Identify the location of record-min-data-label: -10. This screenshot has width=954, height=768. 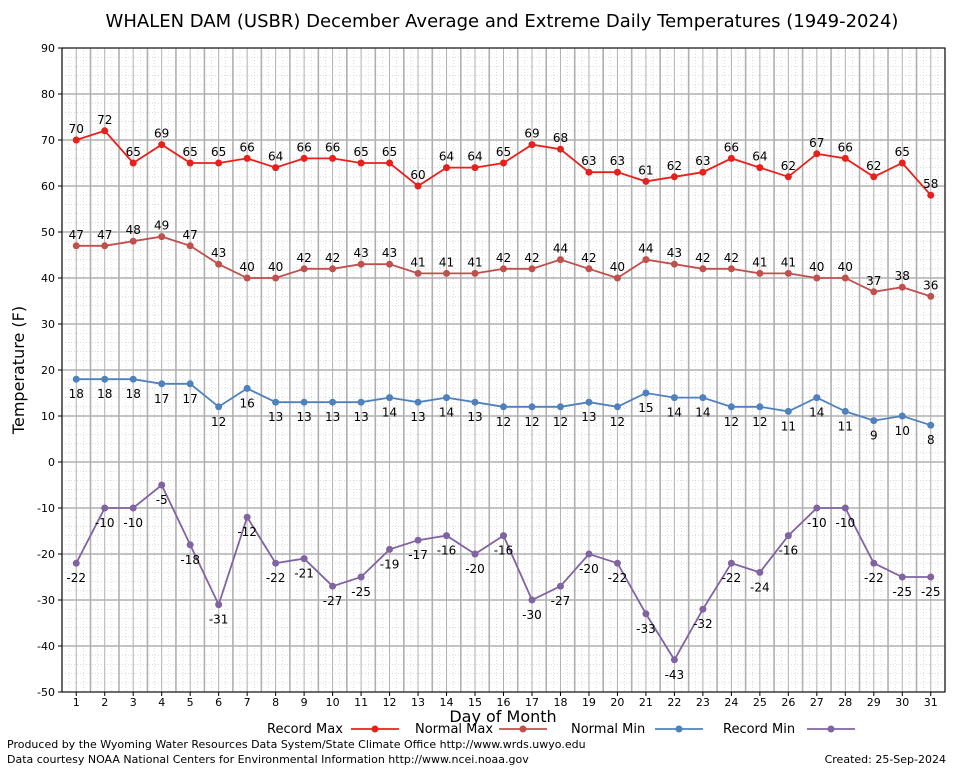
(105, 523).